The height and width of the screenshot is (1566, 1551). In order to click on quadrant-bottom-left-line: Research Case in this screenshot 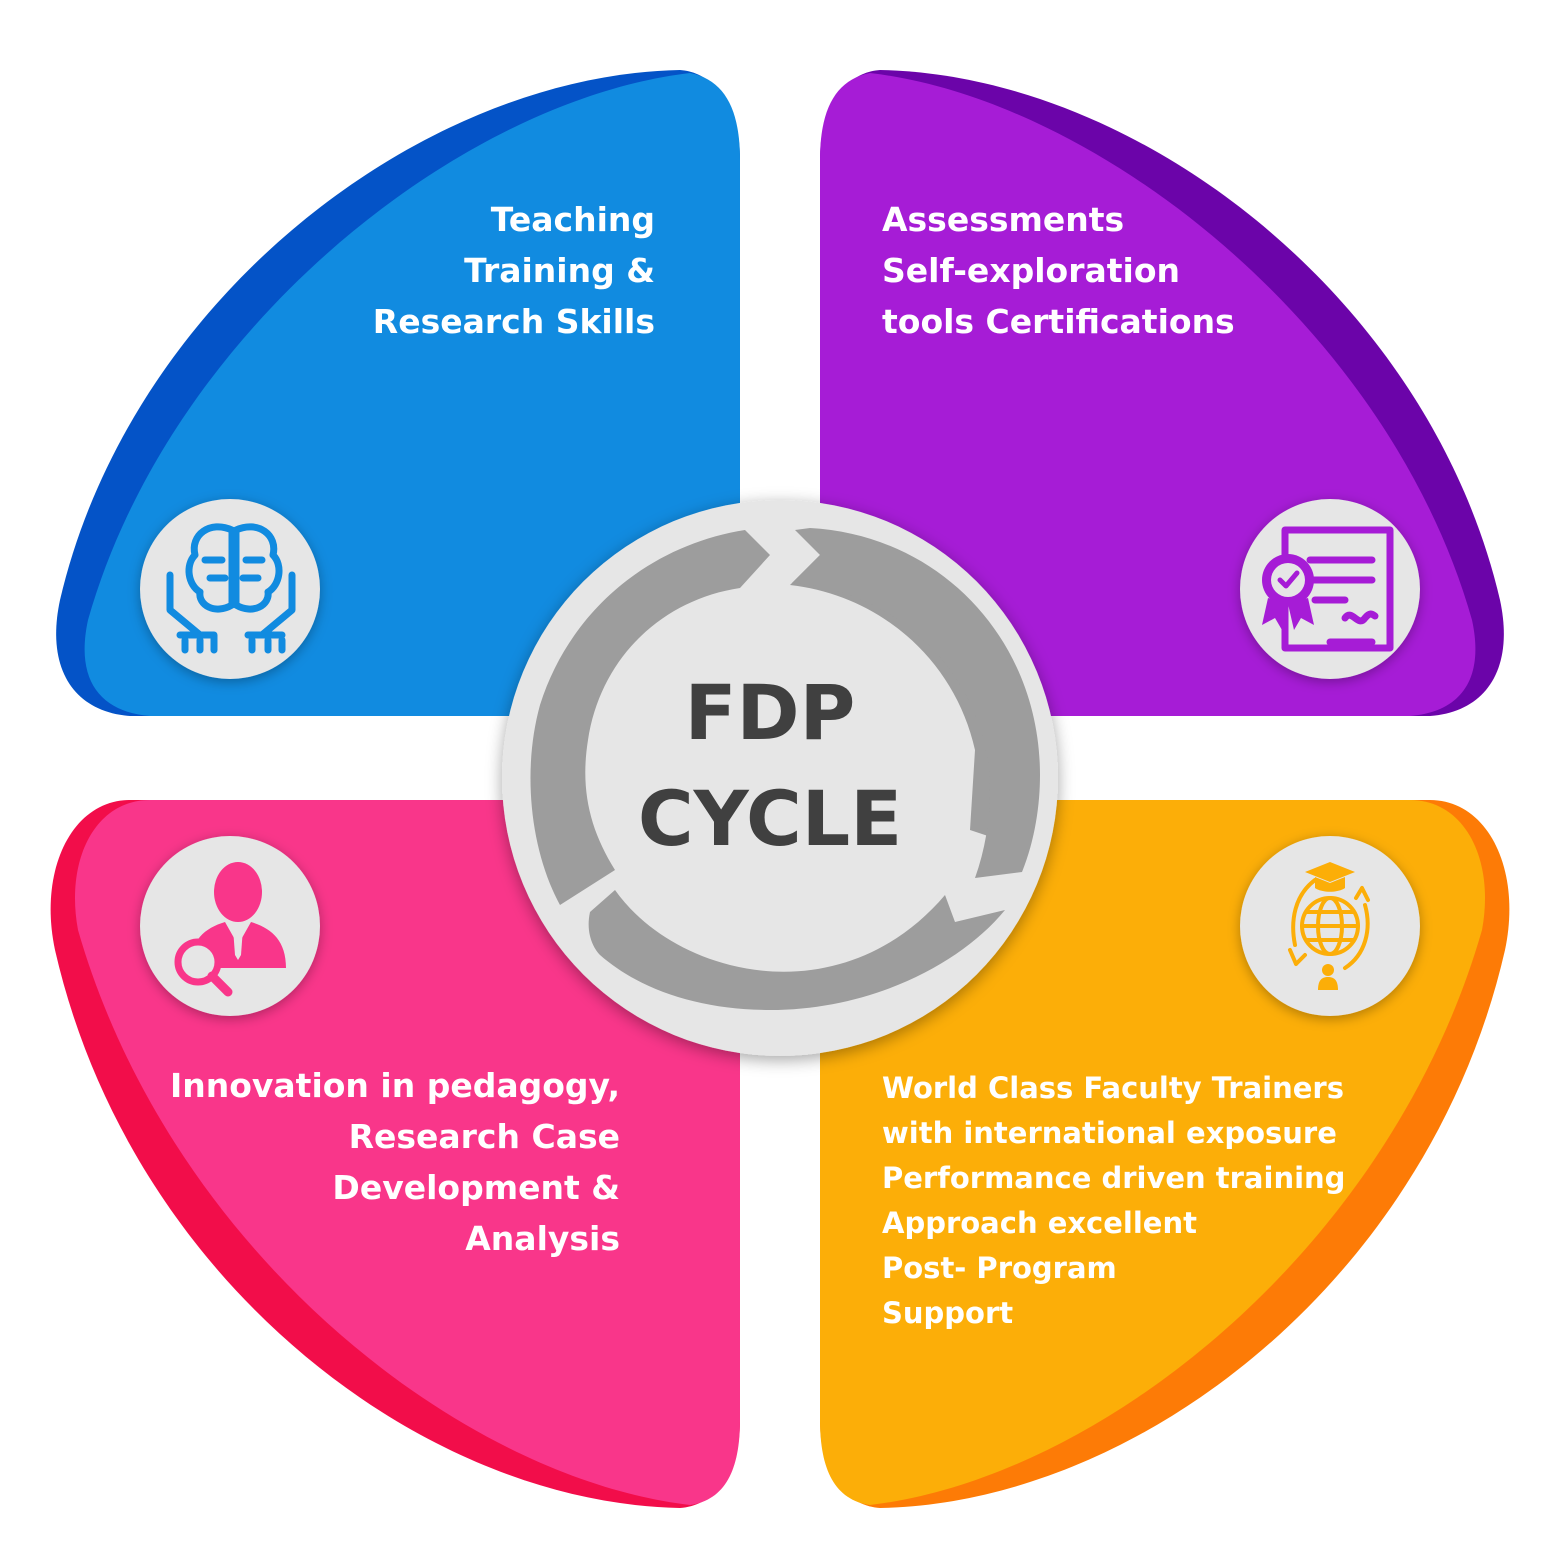, I will do `click(484, 1136)`.